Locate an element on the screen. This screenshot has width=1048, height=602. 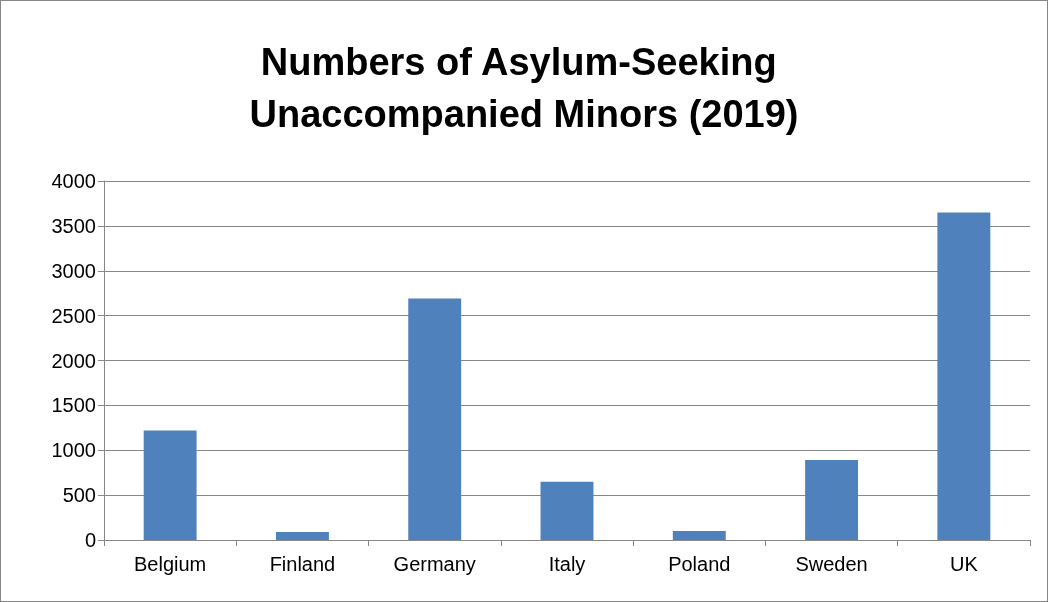
y-tick-label: 2000 is located at coordinates (73, 360).